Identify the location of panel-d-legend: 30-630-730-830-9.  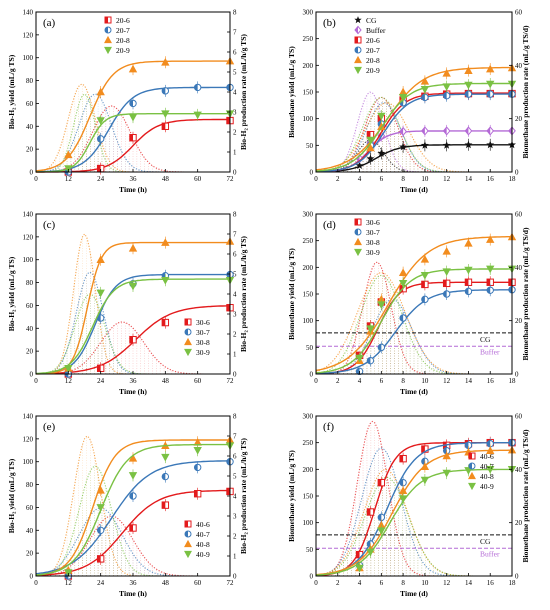
(367, 237).